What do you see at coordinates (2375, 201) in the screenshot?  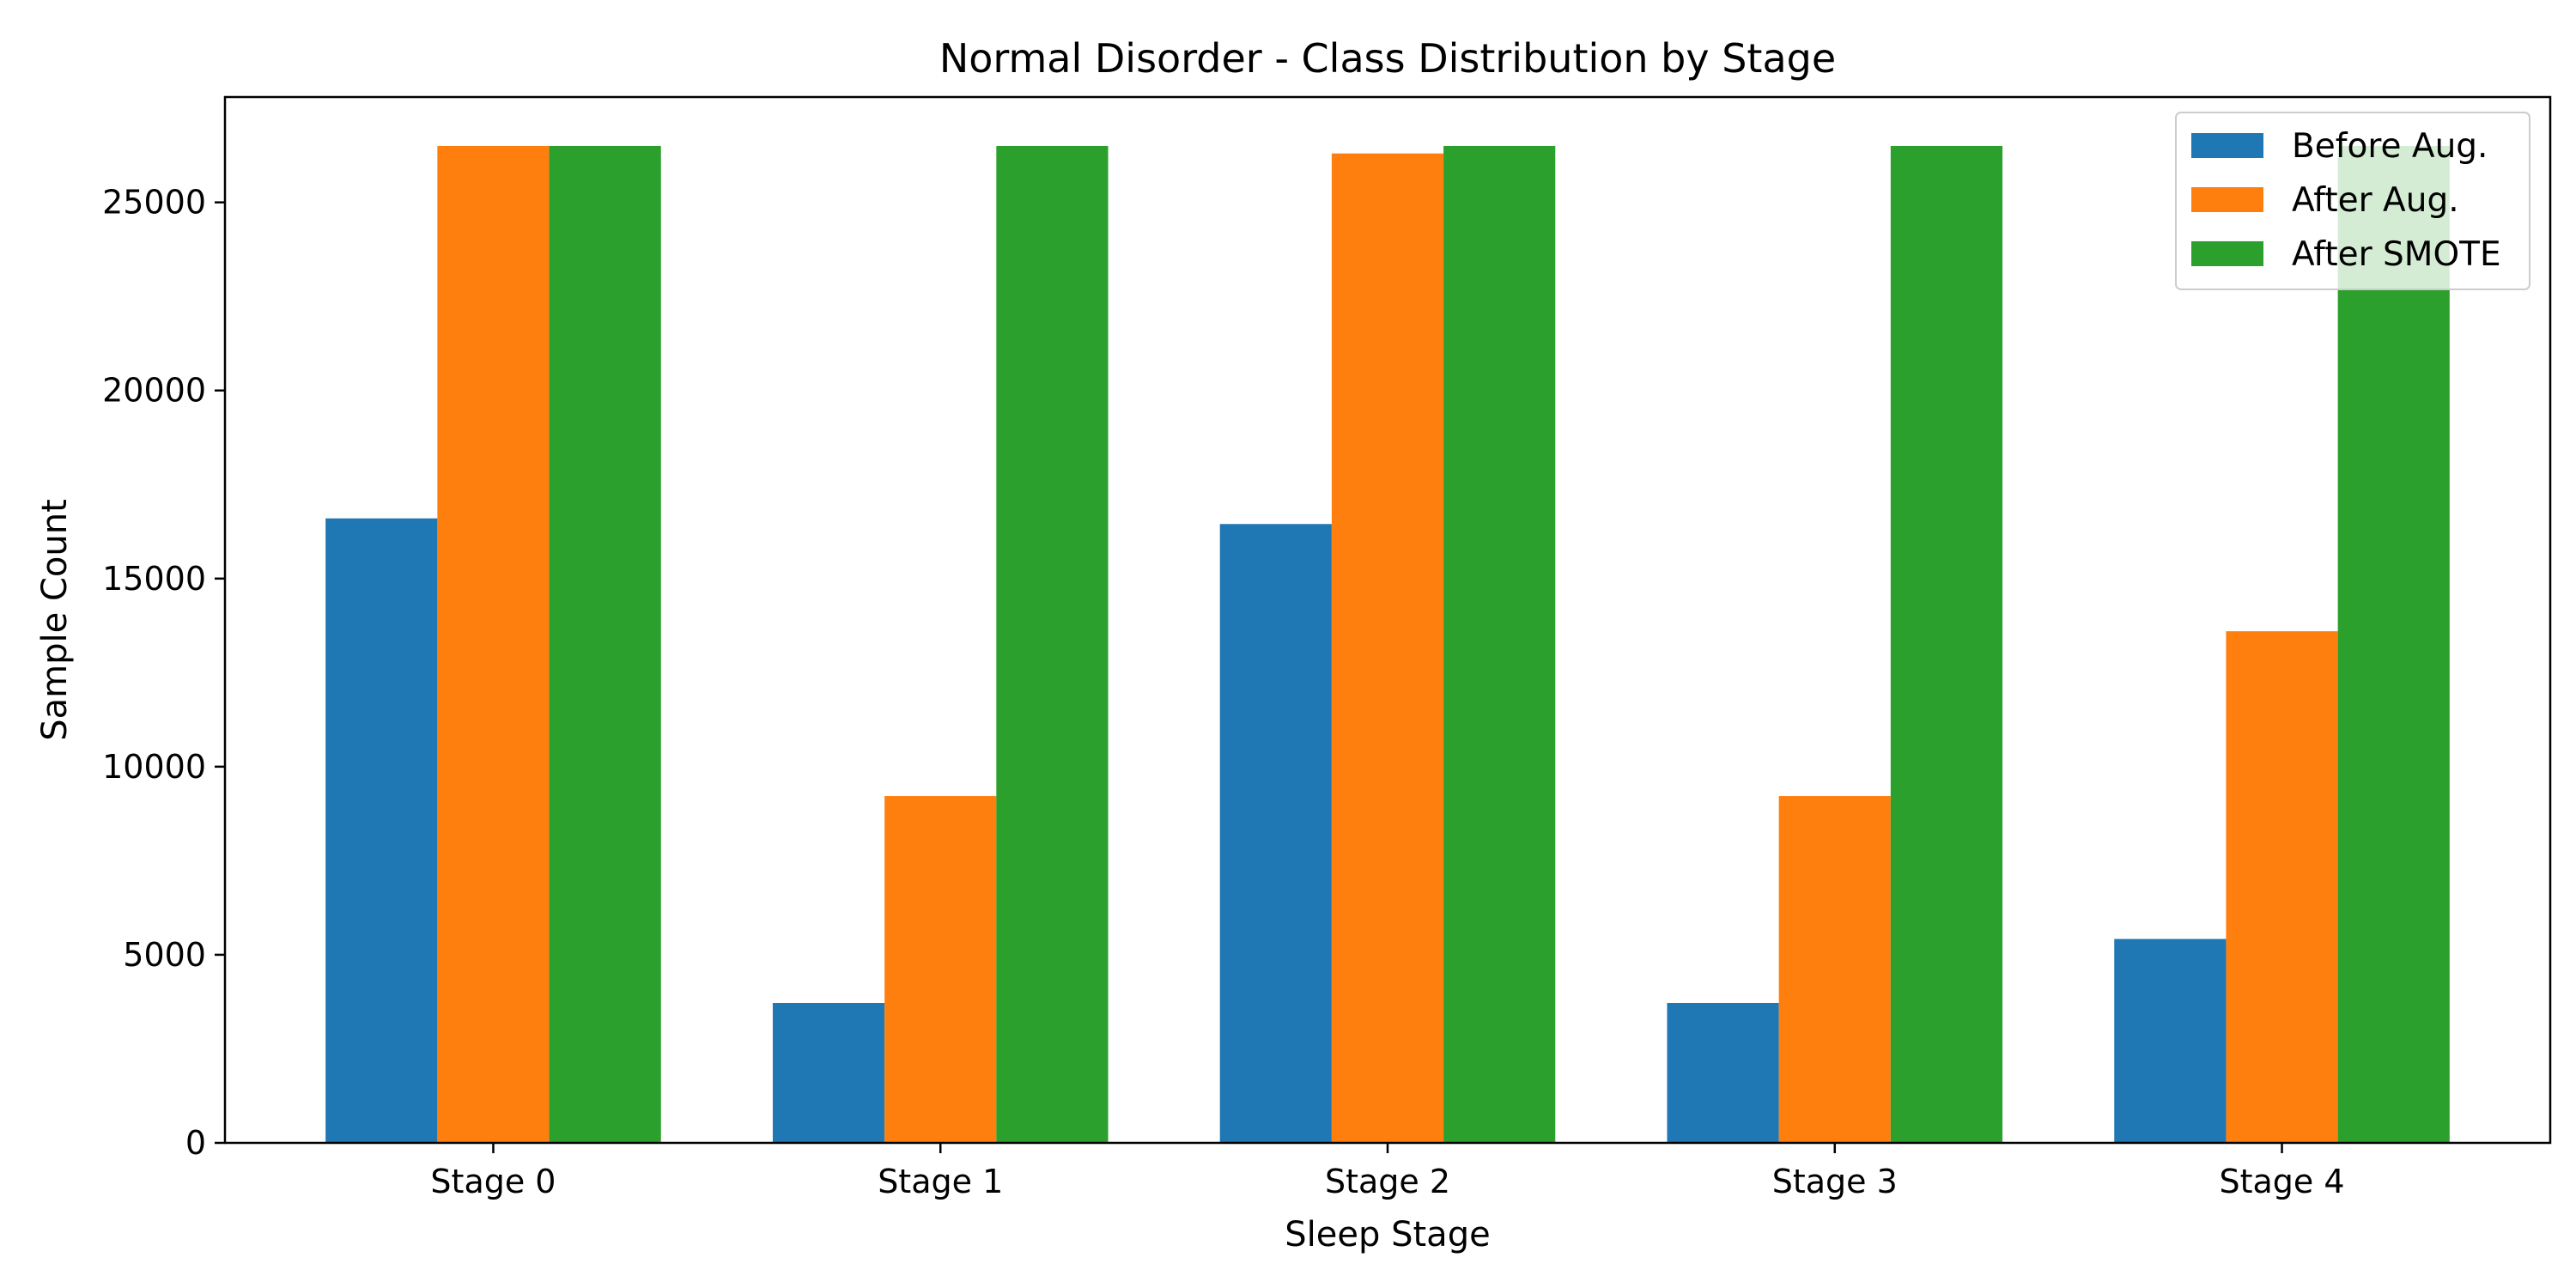 I see `legend-label: After Aug.` at bounding box center [2375, 201].